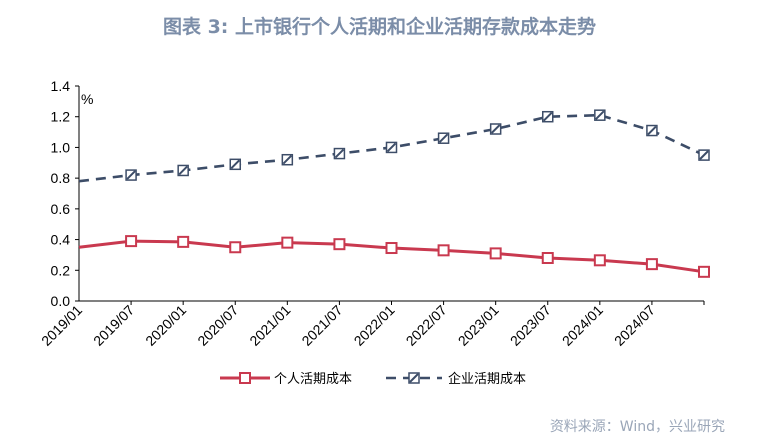  What do you see at coordinates (61, 147) in the screenshot?
I see `y-tick-label: 1.0` at bounding box center [61, 147].